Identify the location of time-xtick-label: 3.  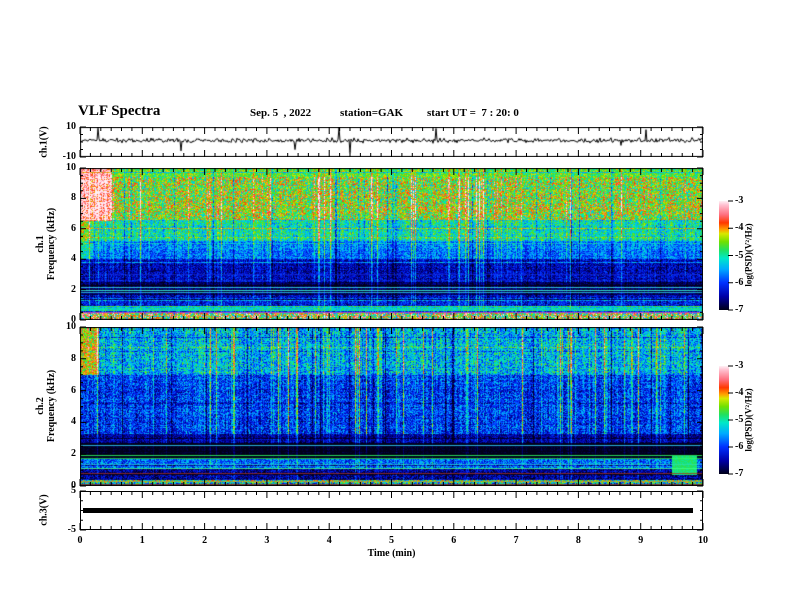
(267, 540).